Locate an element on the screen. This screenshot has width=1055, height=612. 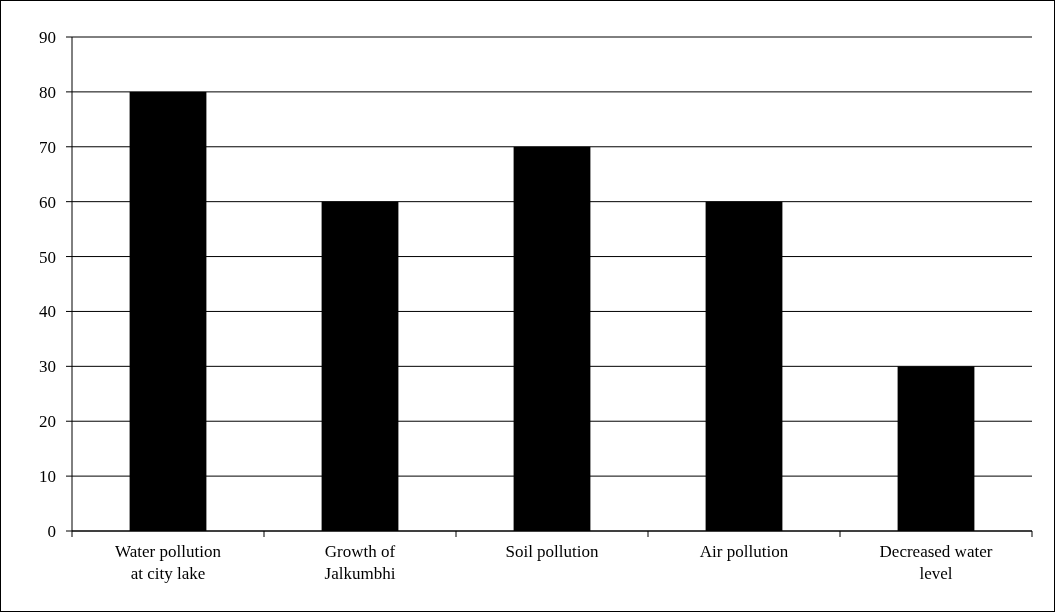
y-tick-label: 50 is located at coordinates (47, 257).